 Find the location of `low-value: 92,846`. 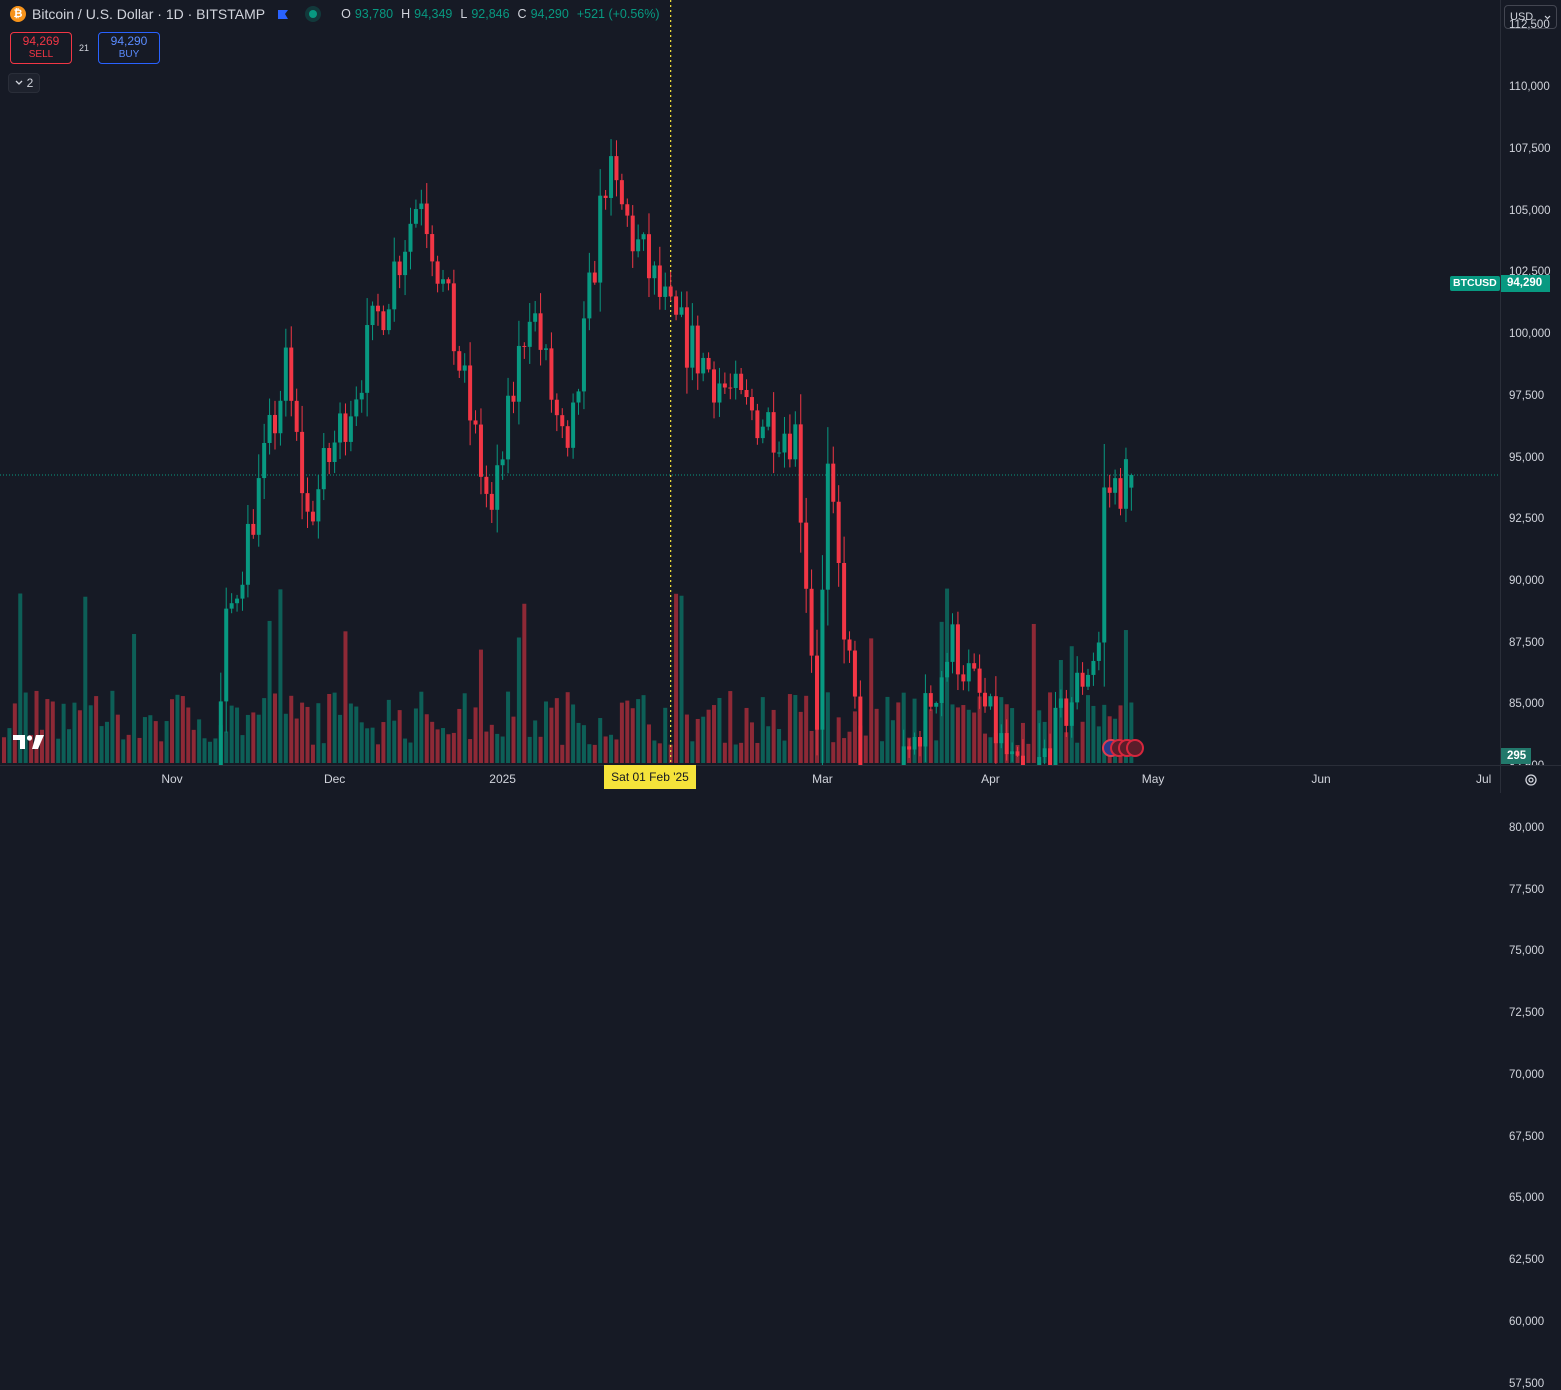

low-value: 92,846 is located at coordinates (490, 14).